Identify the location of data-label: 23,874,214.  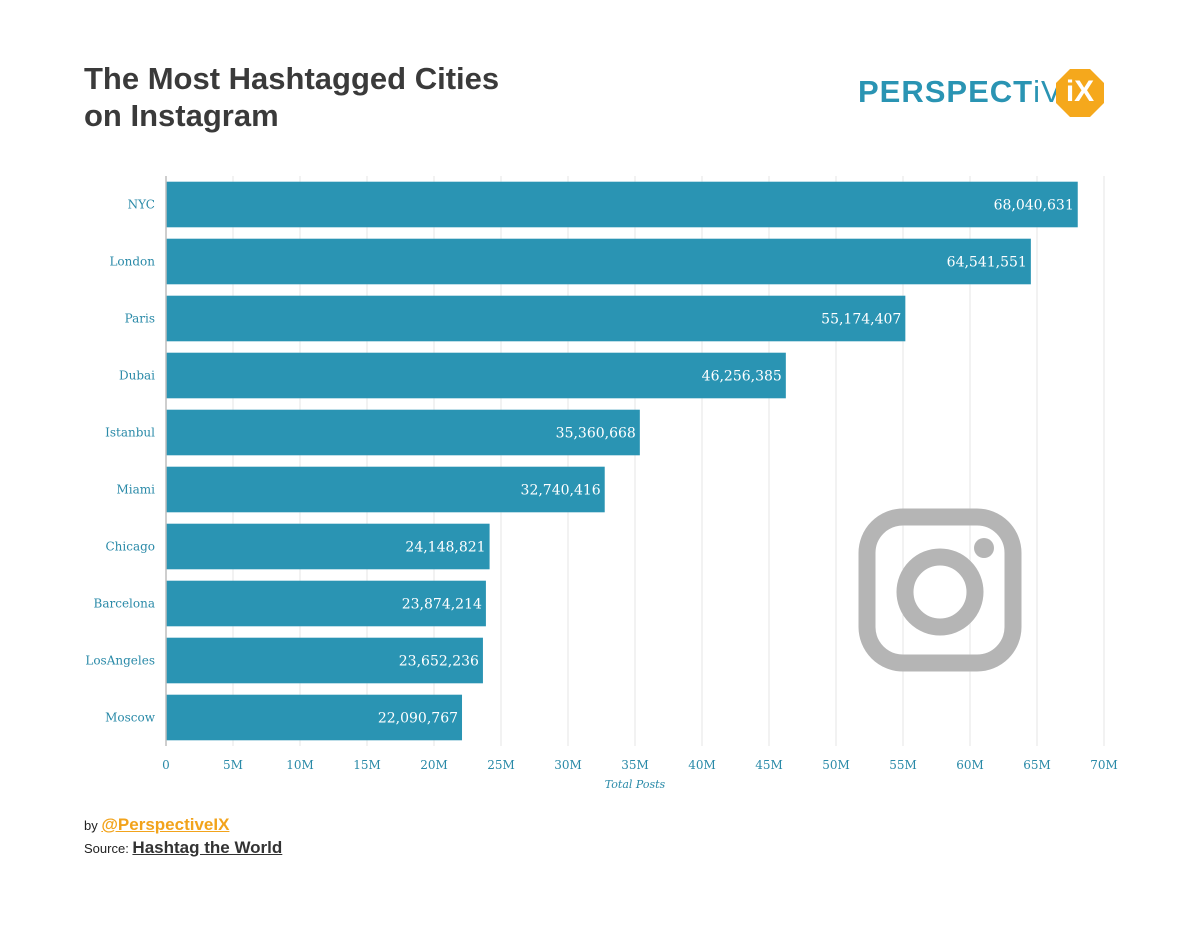
(442, 605).